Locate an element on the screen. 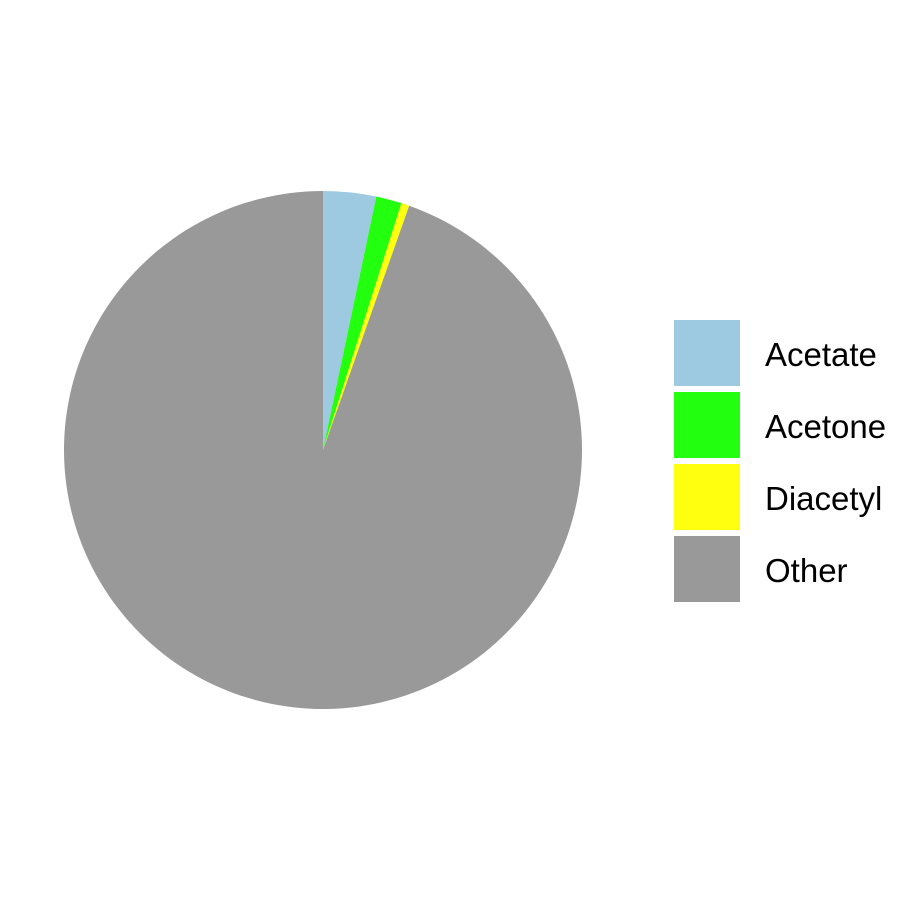  legend-item-acetate: Acetate is located at coordinates (775, 353).